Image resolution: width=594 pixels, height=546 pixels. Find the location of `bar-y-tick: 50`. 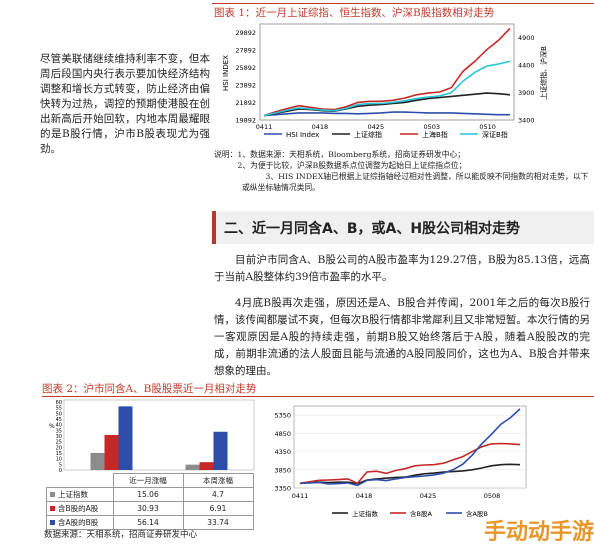

bar-y-tick: 50 is located at coordinates (59, 414).